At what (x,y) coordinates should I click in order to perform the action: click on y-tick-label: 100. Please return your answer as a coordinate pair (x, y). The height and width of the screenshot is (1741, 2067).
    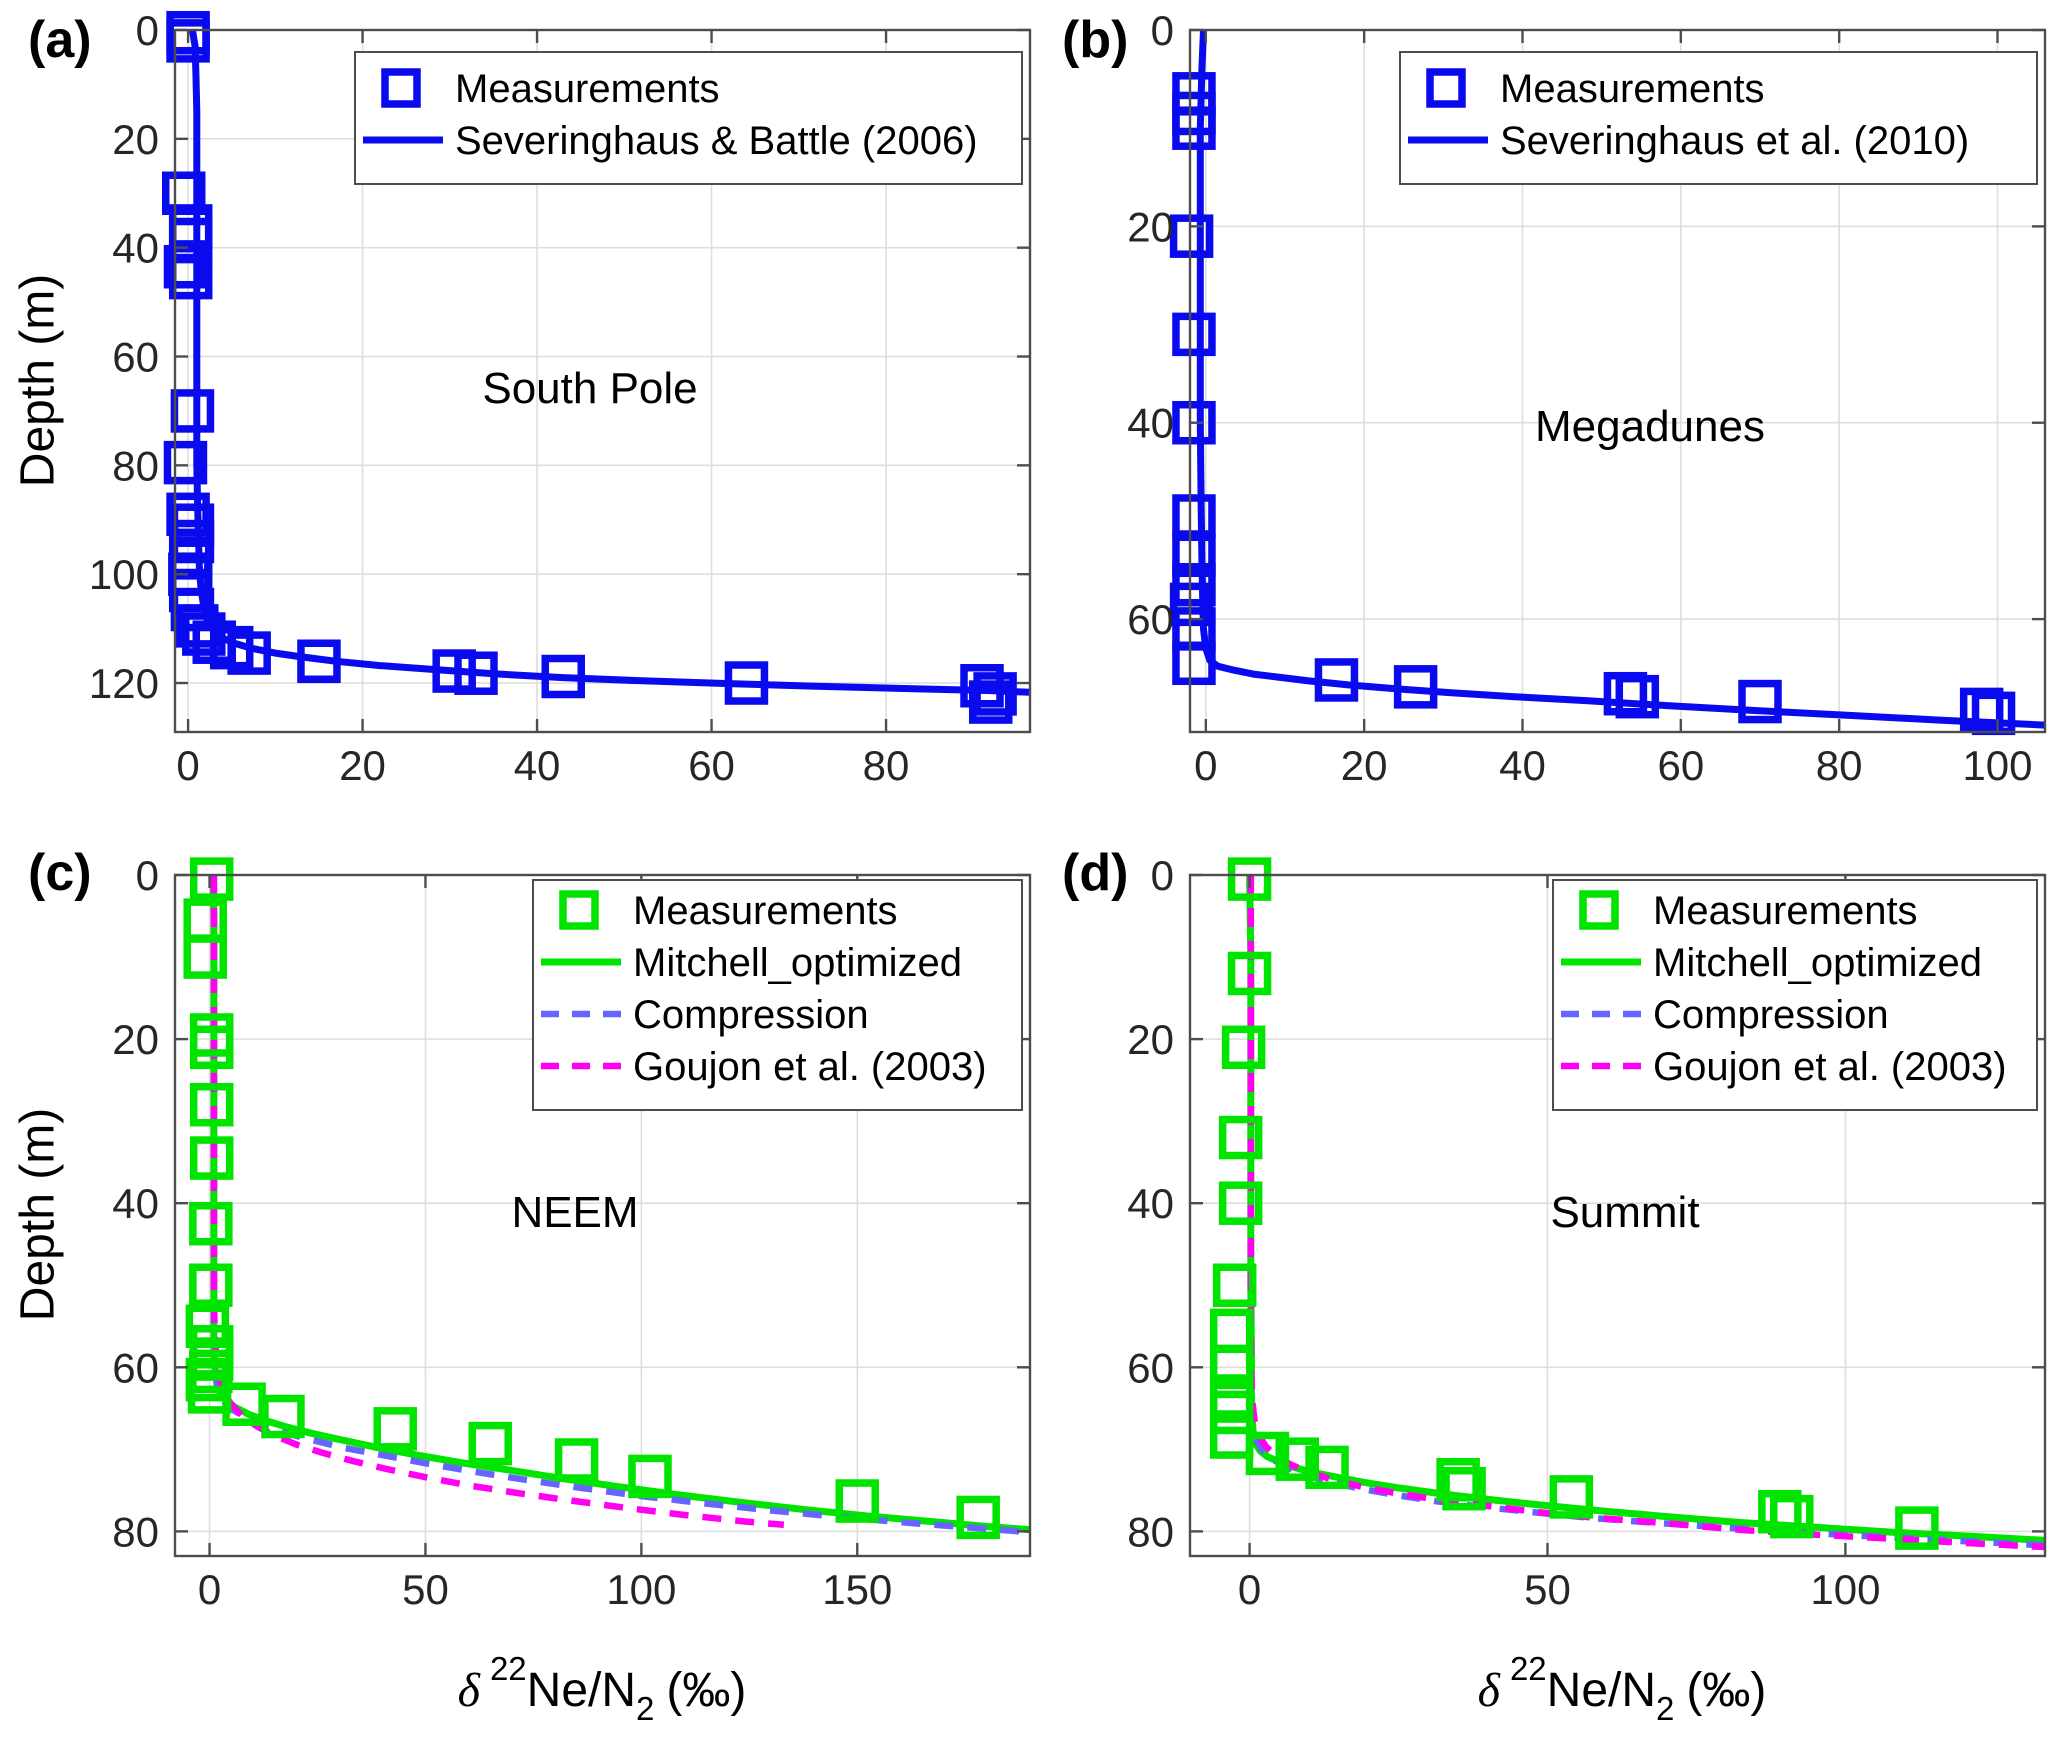
    Looking at the image, I should click on (124, 574).